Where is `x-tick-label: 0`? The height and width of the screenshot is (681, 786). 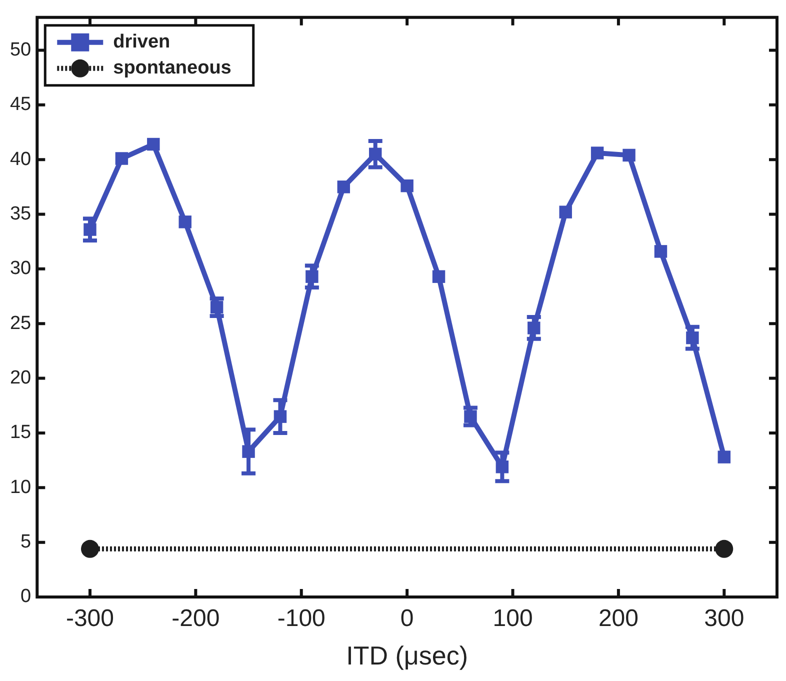 x-tick-label: 0 is located at coordinates (407, 618).